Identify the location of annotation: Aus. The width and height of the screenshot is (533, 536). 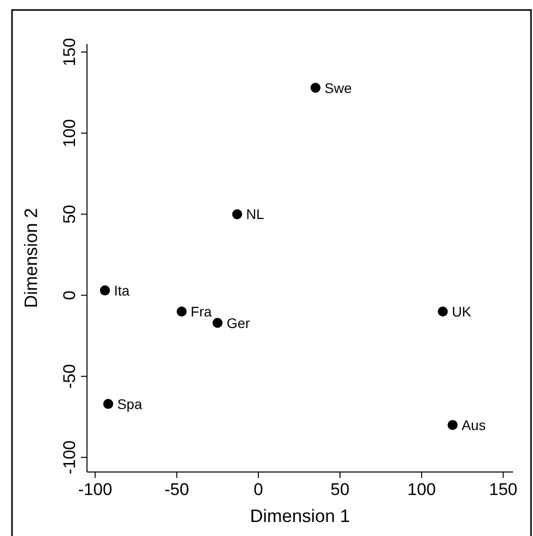
(474, 424).